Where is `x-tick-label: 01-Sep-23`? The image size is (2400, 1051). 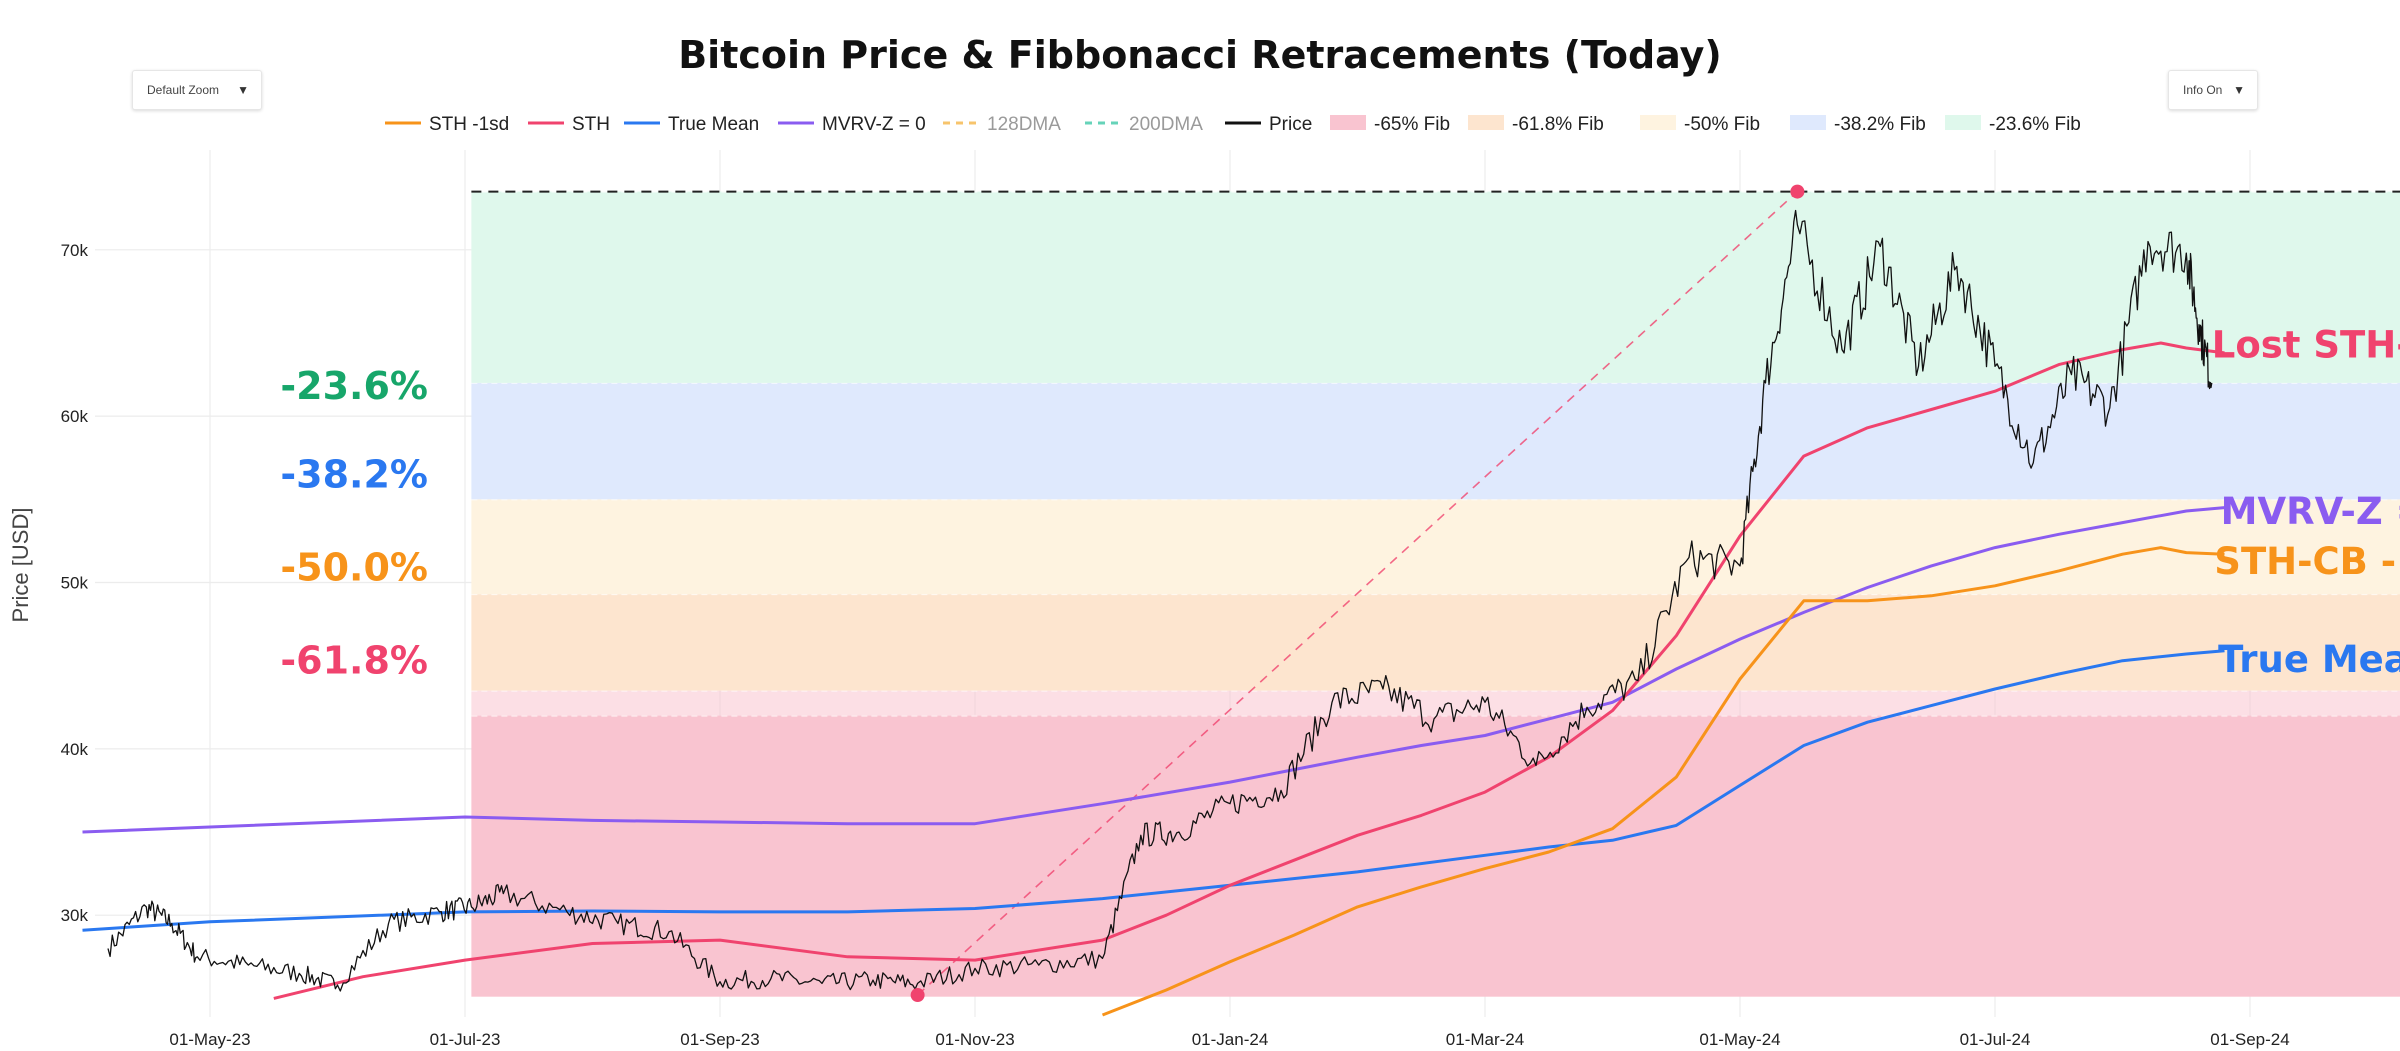 x-tick-label: 01-Sep-23 is located at coordinates (719, 1039).